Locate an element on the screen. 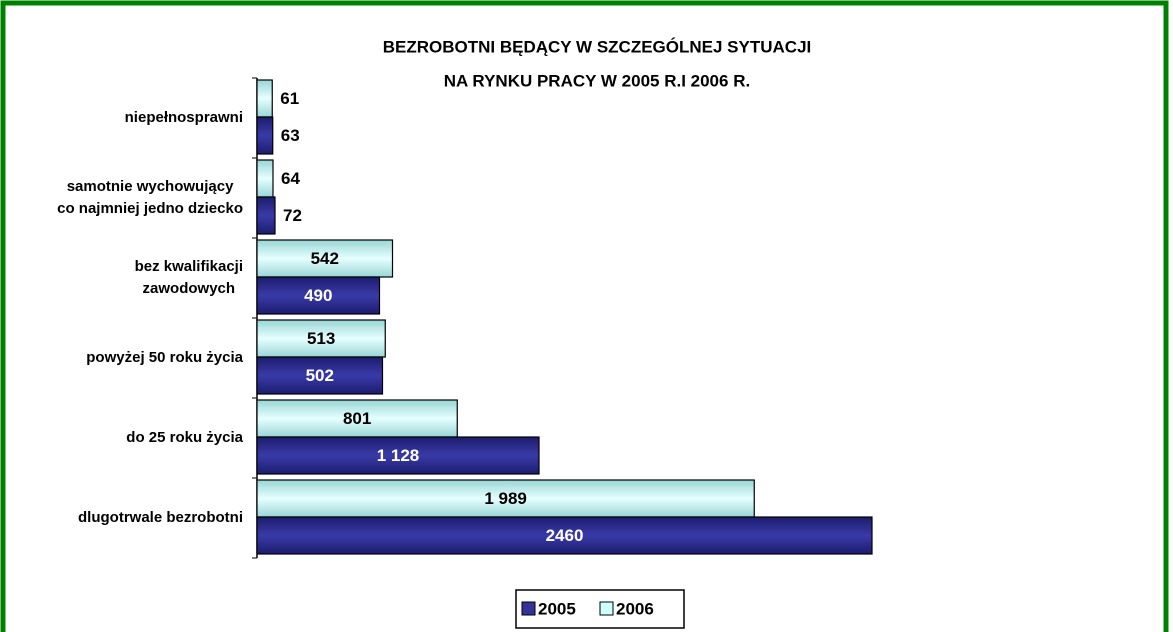  category-label: dlugotrwale bezrobotni is located at coordinates (160, 517).